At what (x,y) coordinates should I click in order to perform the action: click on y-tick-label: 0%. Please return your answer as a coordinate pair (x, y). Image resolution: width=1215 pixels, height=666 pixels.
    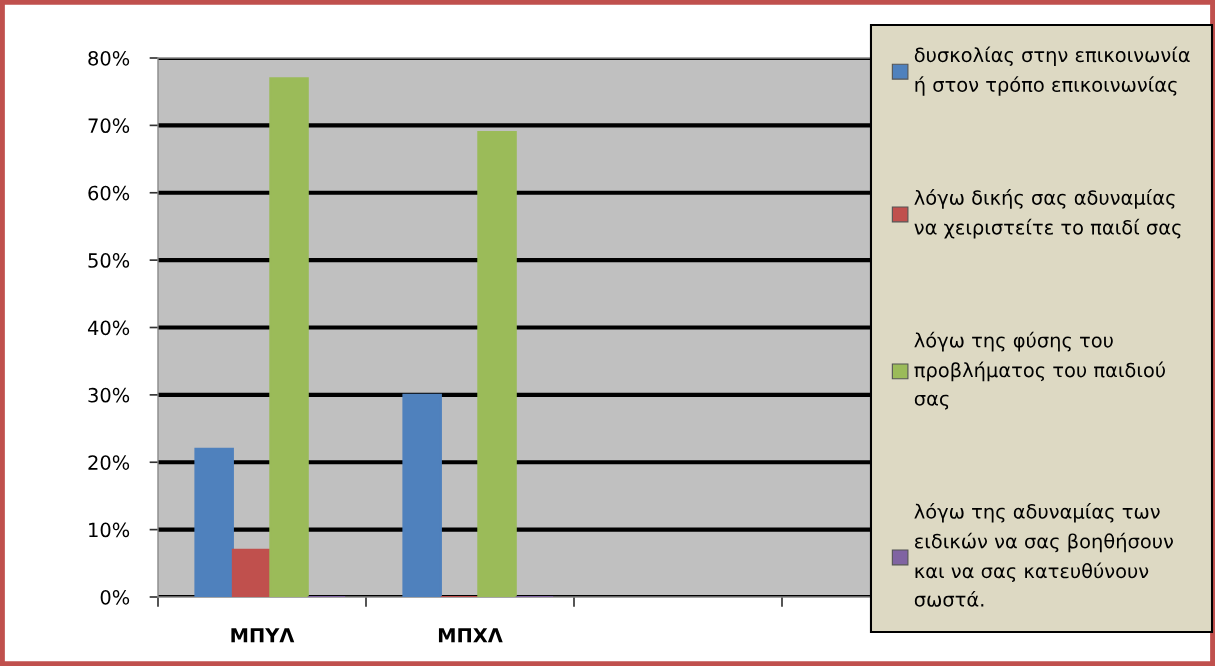
    Looking at the image, I should click on (115, 597).